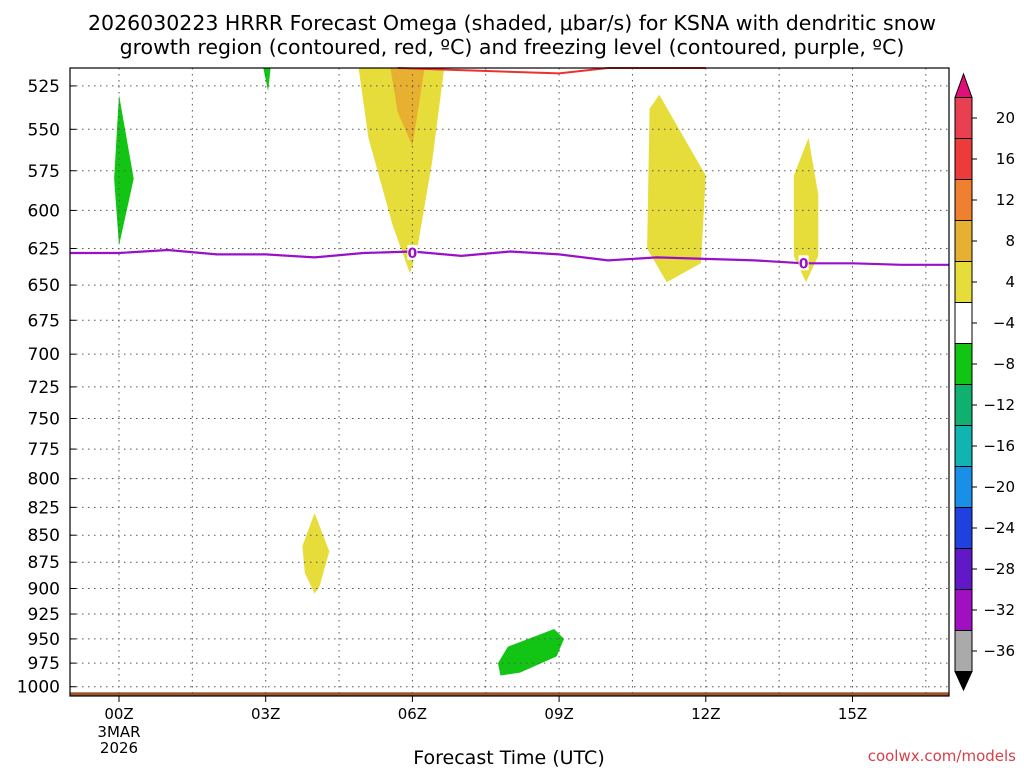 The image size is (1024, 768). I want to click on shaded-region-green-top-03z, so click(267, 80).